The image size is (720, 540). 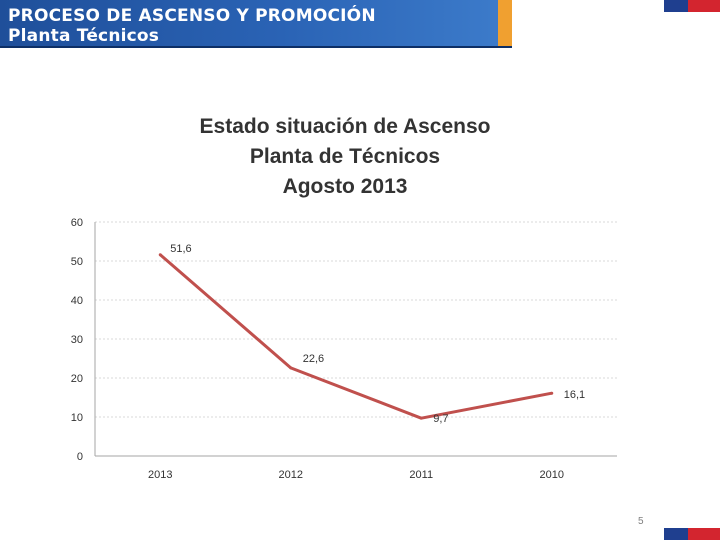 What do you see at coordinates (345, 186) in the screenshot?
I see `chart-subtitle-date: Agosto 2013` at bounding box center [345, 186].